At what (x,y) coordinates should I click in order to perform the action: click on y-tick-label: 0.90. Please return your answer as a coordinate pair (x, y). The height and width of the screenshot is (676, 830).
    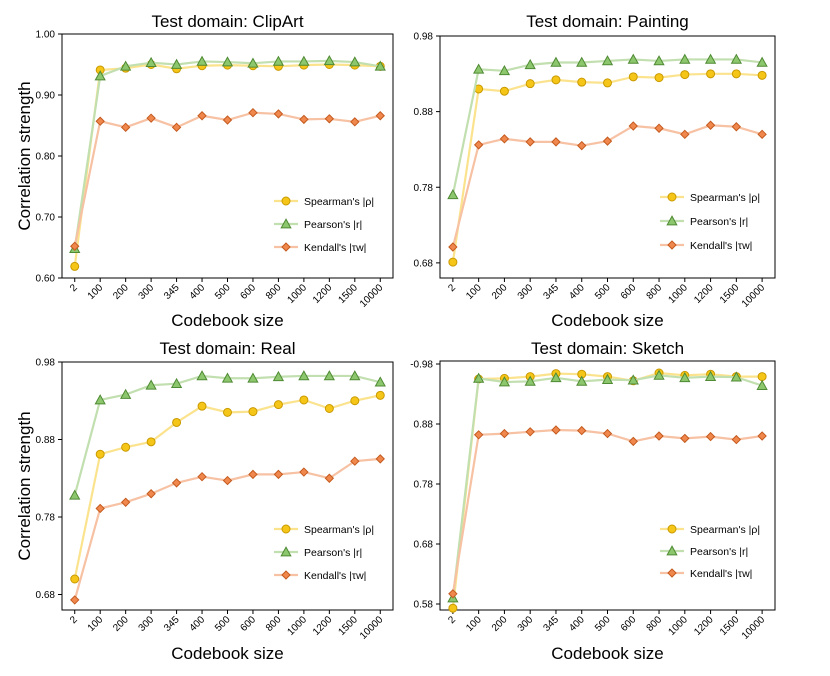
    Looking at the image, I should click on (46, 96).